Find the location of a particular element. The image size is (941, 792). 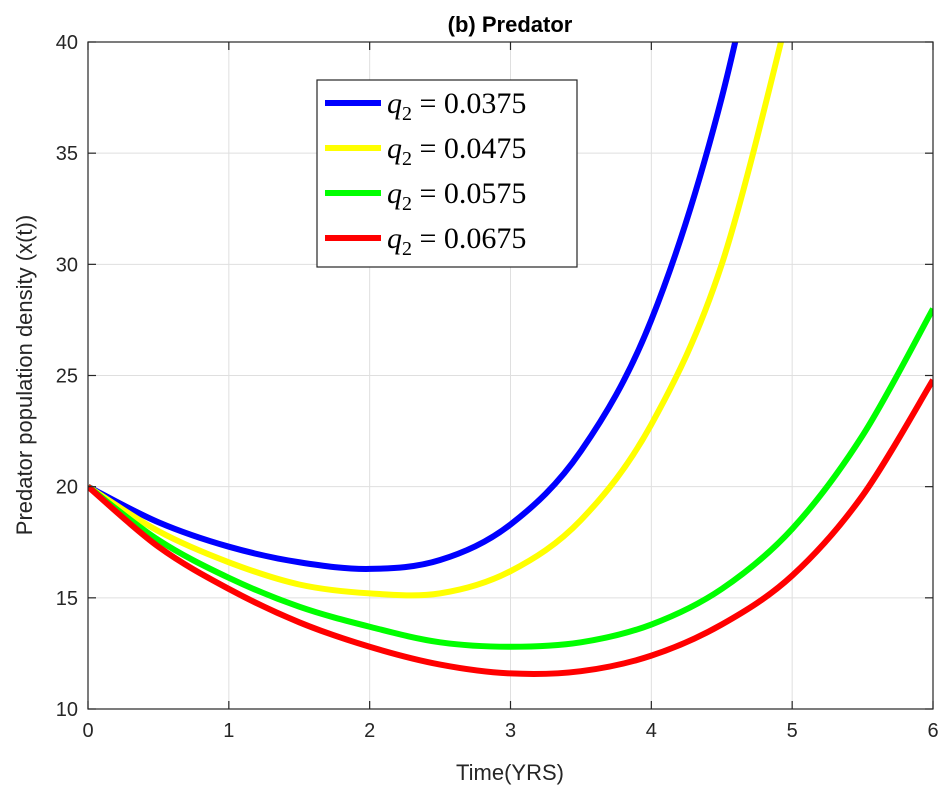

y-tick-label: 40 is located at coordinates (67, 43).